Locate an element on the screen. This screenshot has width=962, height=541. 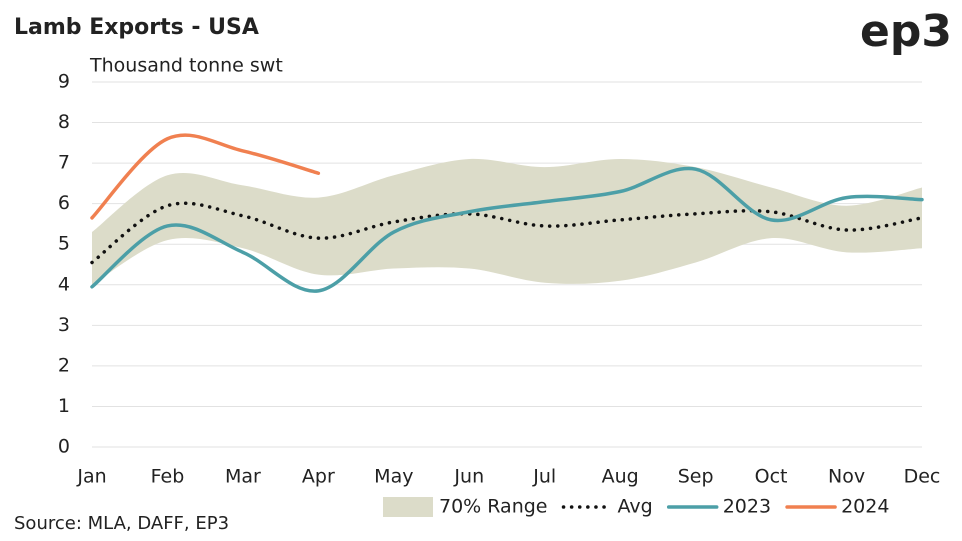
y-tick-label: 3 is located at coordinates (64, 325).